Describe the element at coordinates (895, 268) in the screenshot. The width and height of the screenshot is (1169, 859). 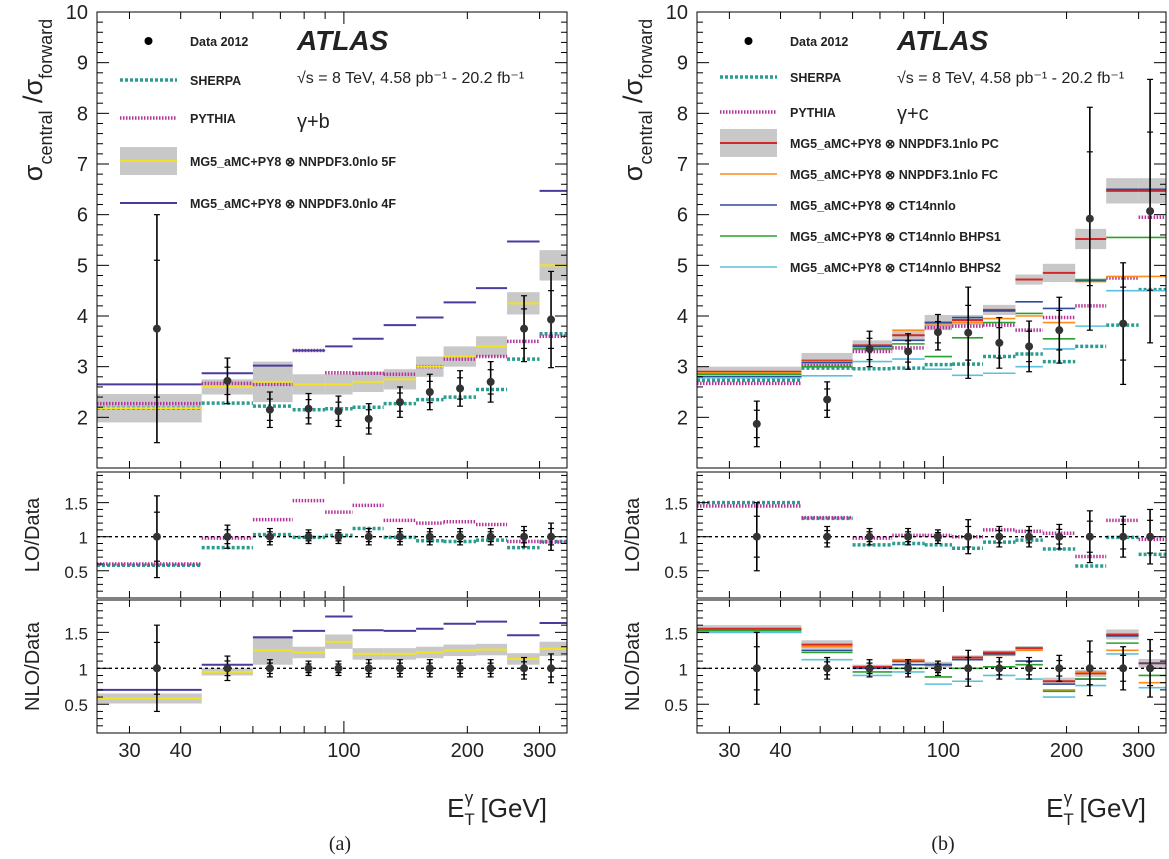
I see `legend-label-mg5-amc-py8-ct14nnlo-bhps2: MG5_aMC+PY8 ⊗ CT14nnlo BHPS2` at that location.